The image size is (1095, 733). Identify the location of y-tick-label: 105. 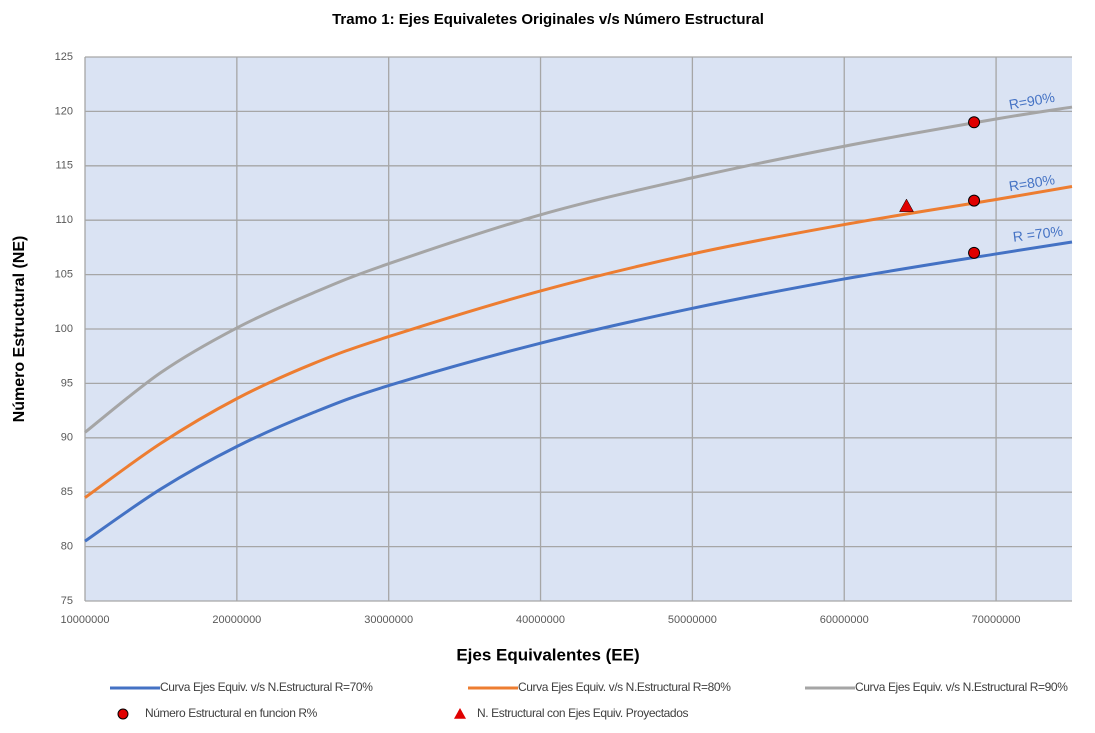
(64, 275).